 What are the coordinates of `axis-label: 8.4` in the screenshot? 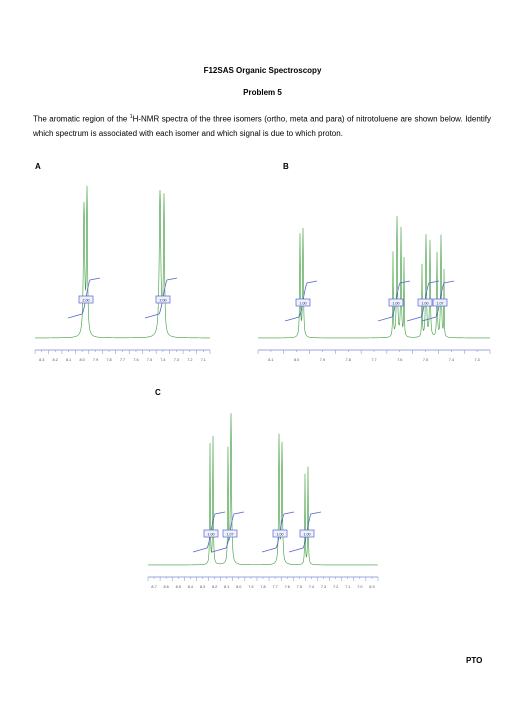 It's located at (190, 587).